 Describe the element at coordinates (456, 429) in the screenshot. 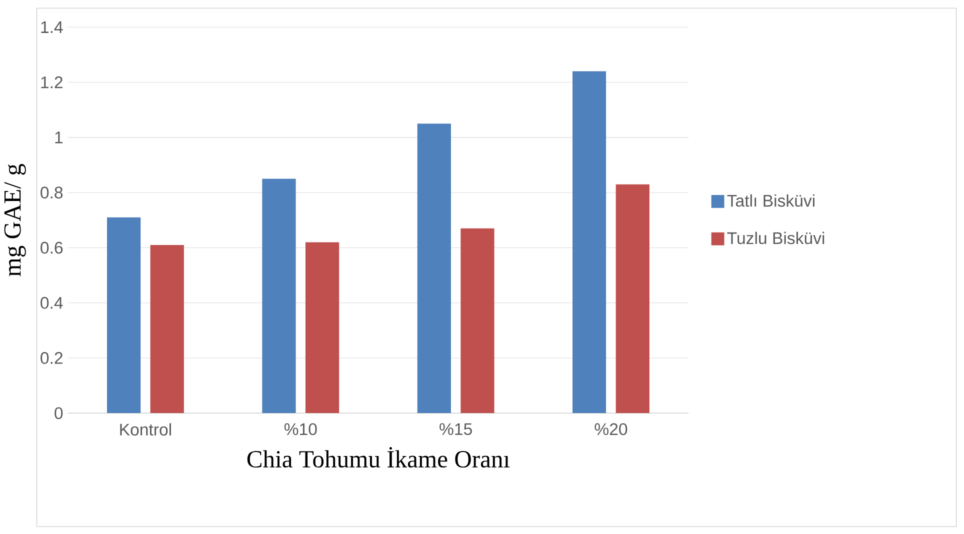

I see `x-tick-label: %15` at that location.